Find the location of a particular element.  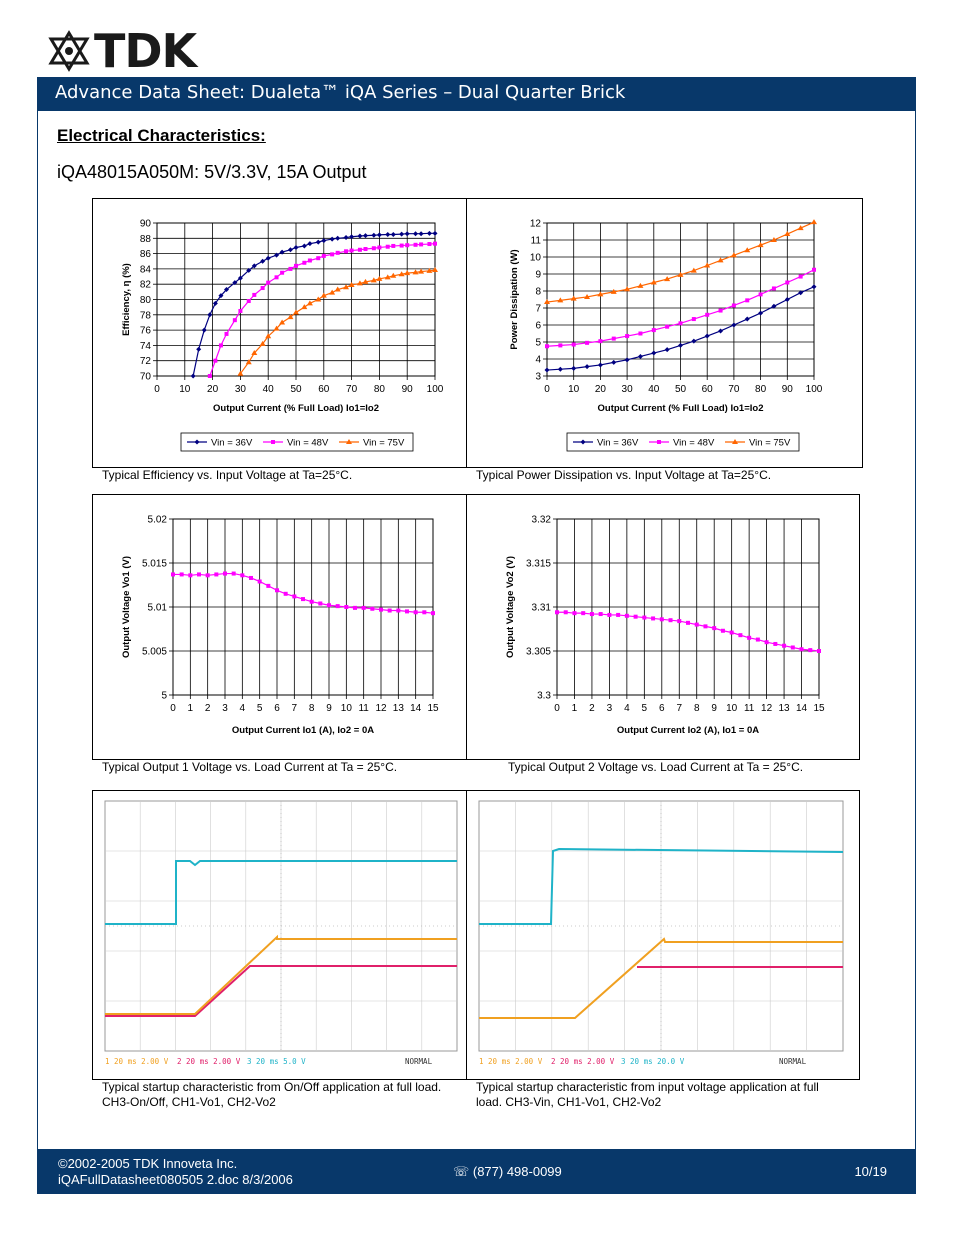

y-tick-label: 3.32 is located at coordinates (542, 520).